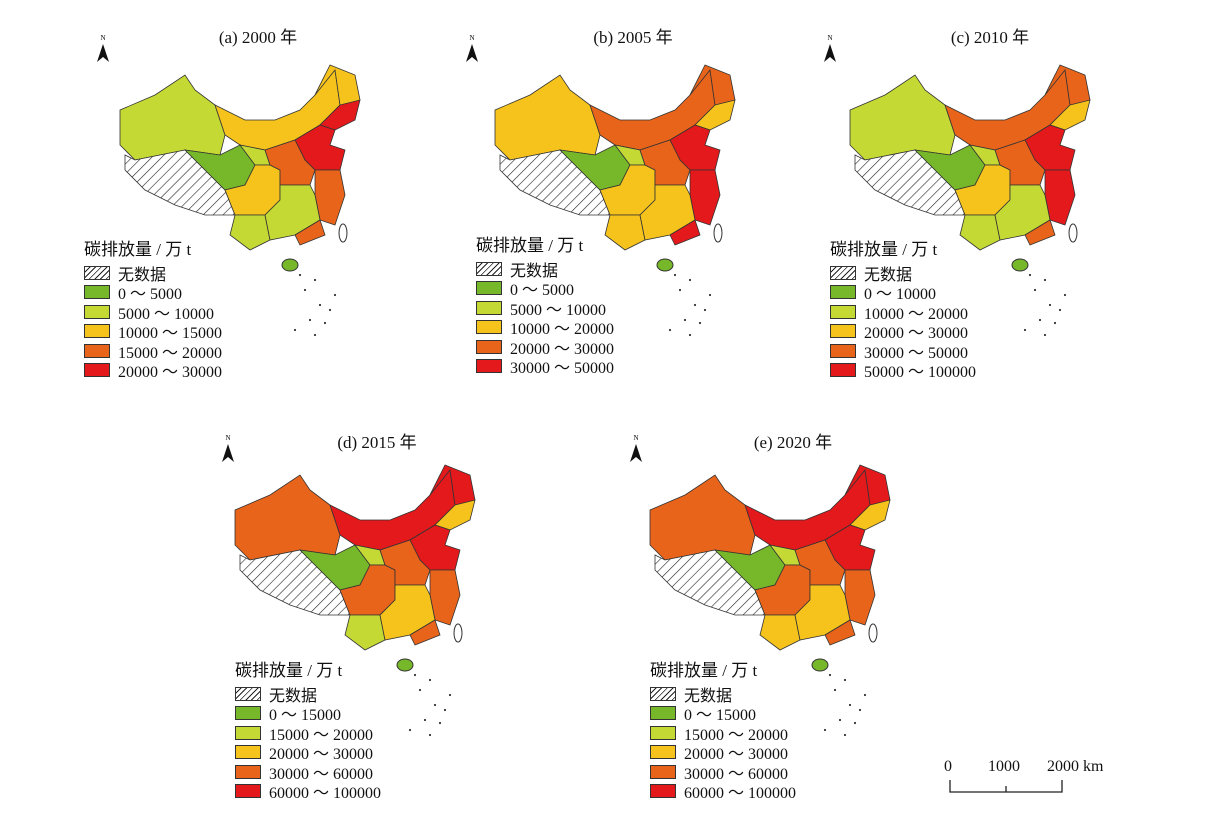 Image resolution: width=1217 pixels, height=818 pixels. Describe the element at coordinates (150, 295) in the screenshot. I see `legend-label: 0 ～ 5000` at that location.